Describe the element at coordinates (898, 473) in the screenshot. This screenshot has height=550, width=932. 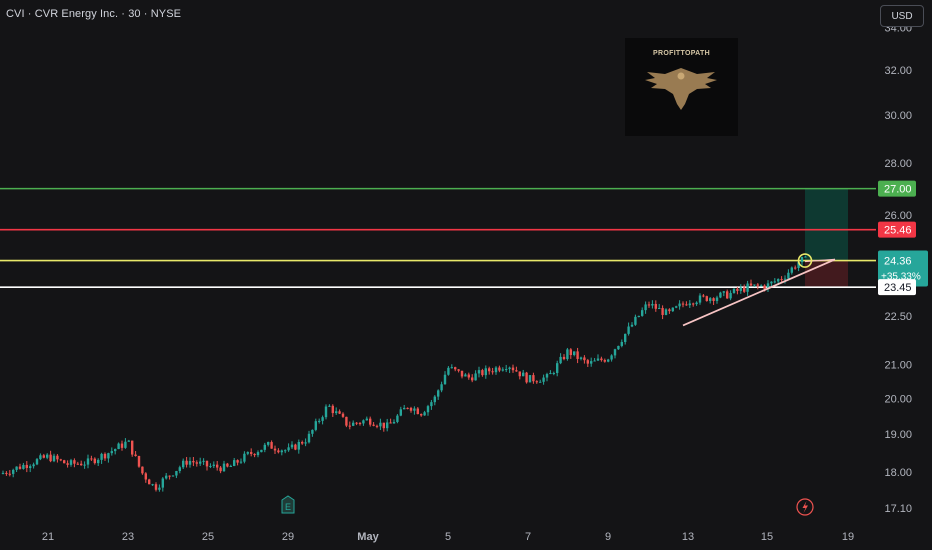
I see `y-tick-label: 18.00` at that location.